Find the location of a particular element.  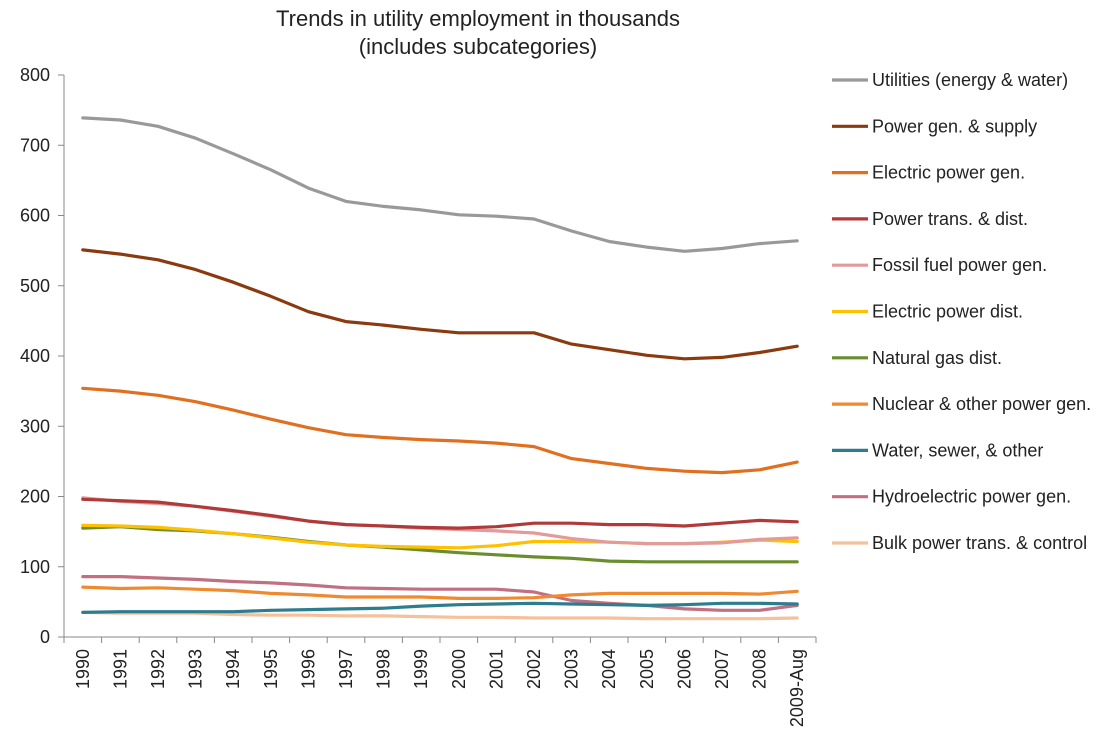

x-tick-label: 2007 is located at coordinates (722, 669).